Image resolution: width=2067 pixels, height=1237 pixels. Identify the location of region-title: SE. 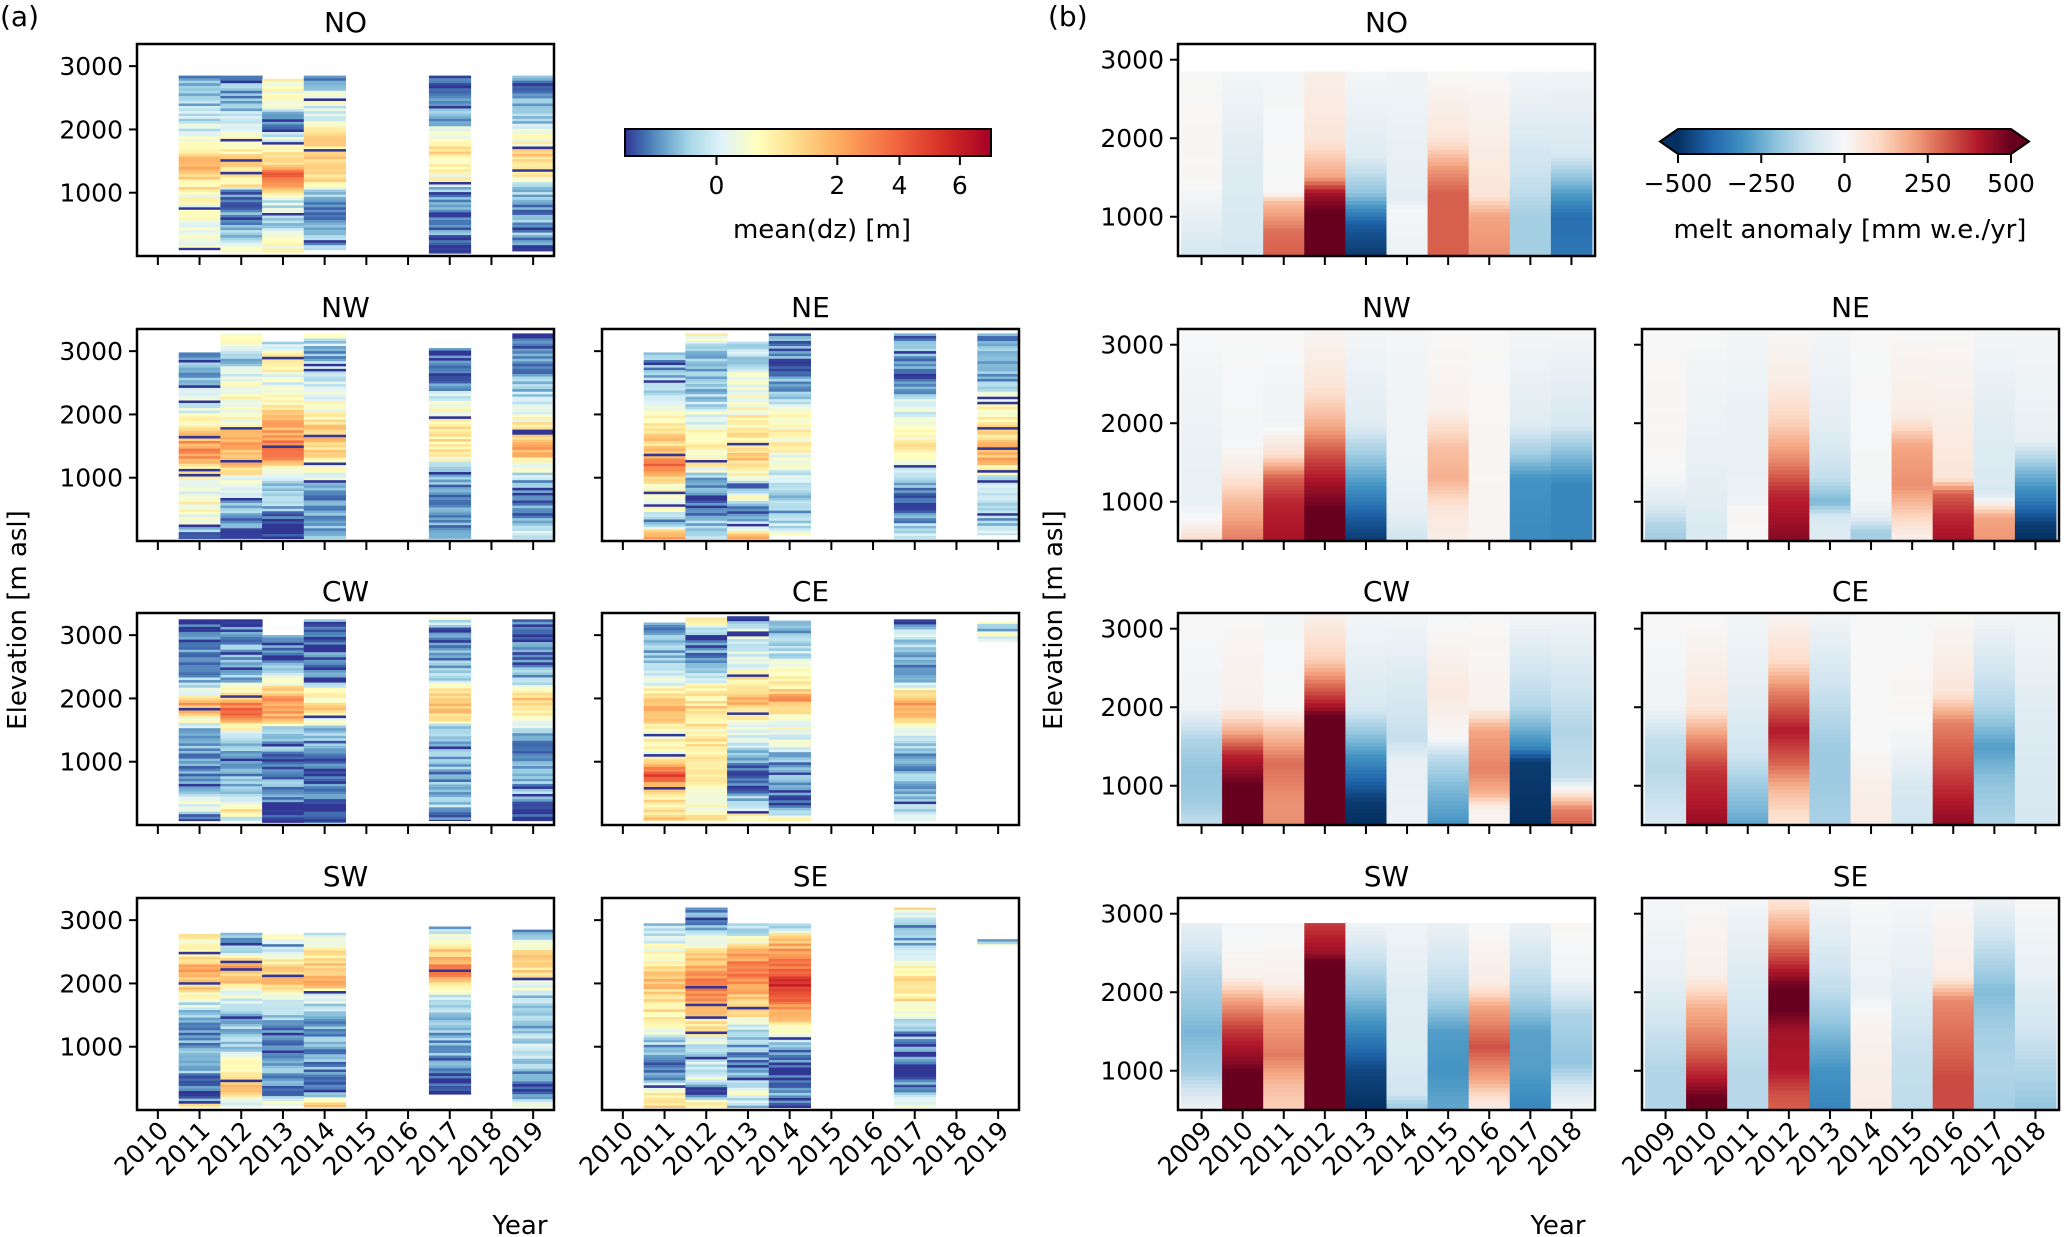
(810, 876).